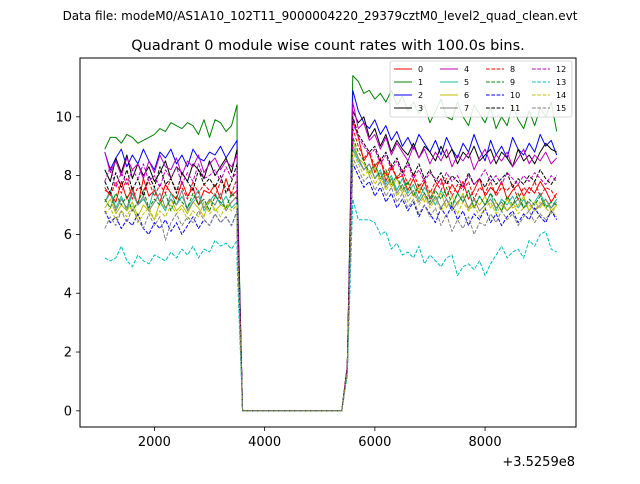  I want to click on legend-label-9: 9, so click(512, 82).